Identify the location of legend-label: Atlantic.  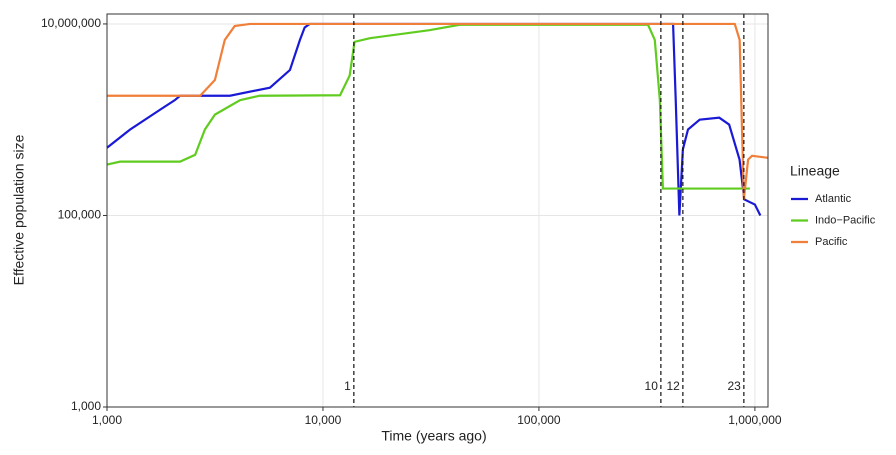
(833, 199).